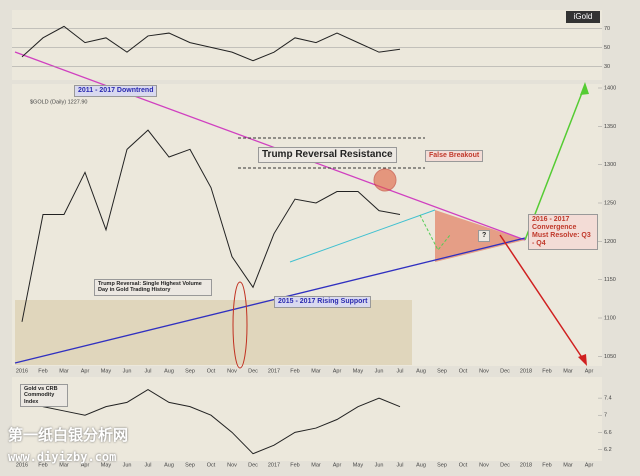 The image size is (640, 476). Describe the element at coordinates (610, 165) in the screenshot. I see `y-tick-label: 1300` at that location.